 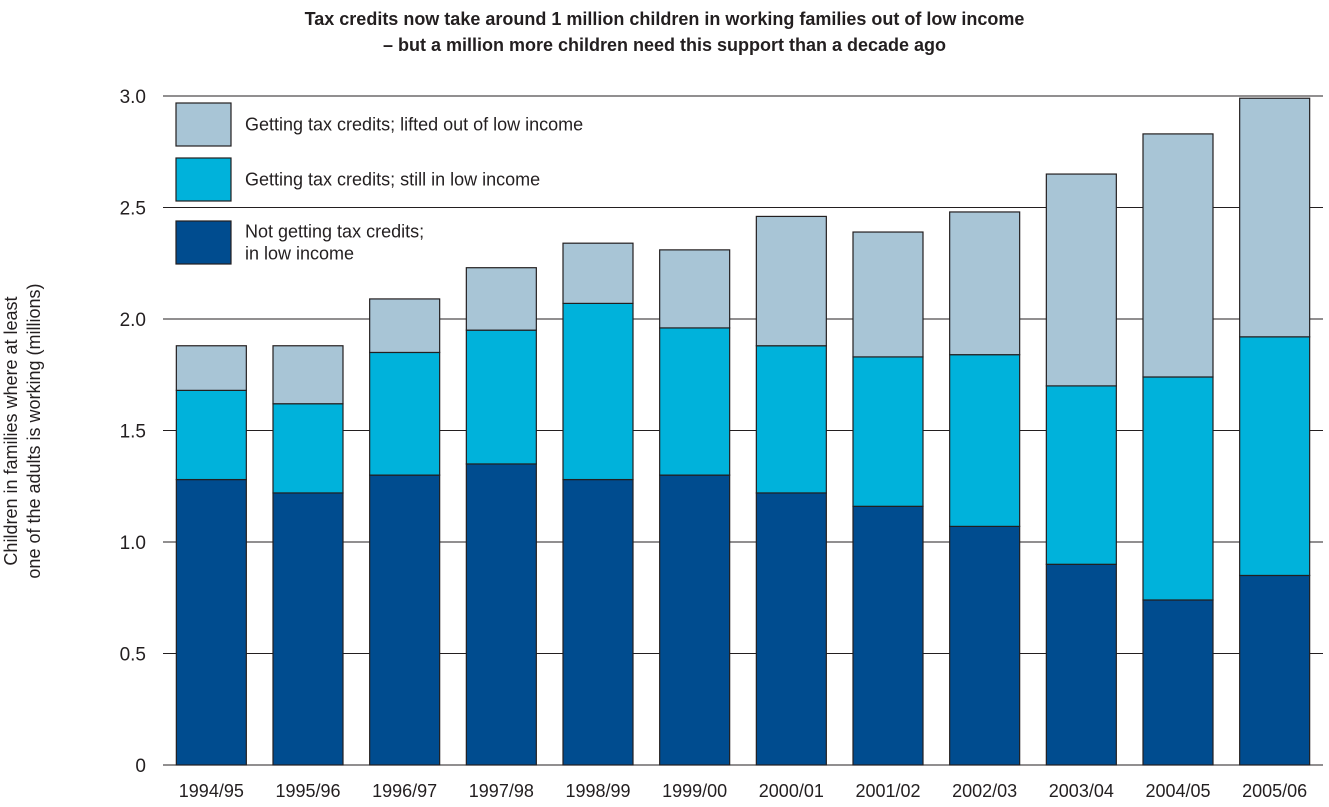 I want to click on x-tick-label: 2000/01, so click(x=791, y=791).